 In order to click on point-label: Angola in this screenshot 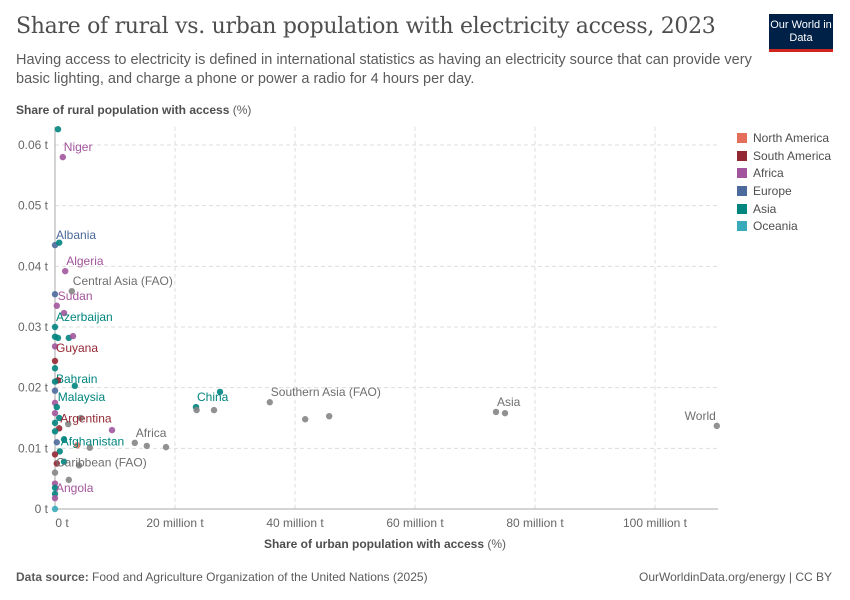, I will do `click(75, 488)`.